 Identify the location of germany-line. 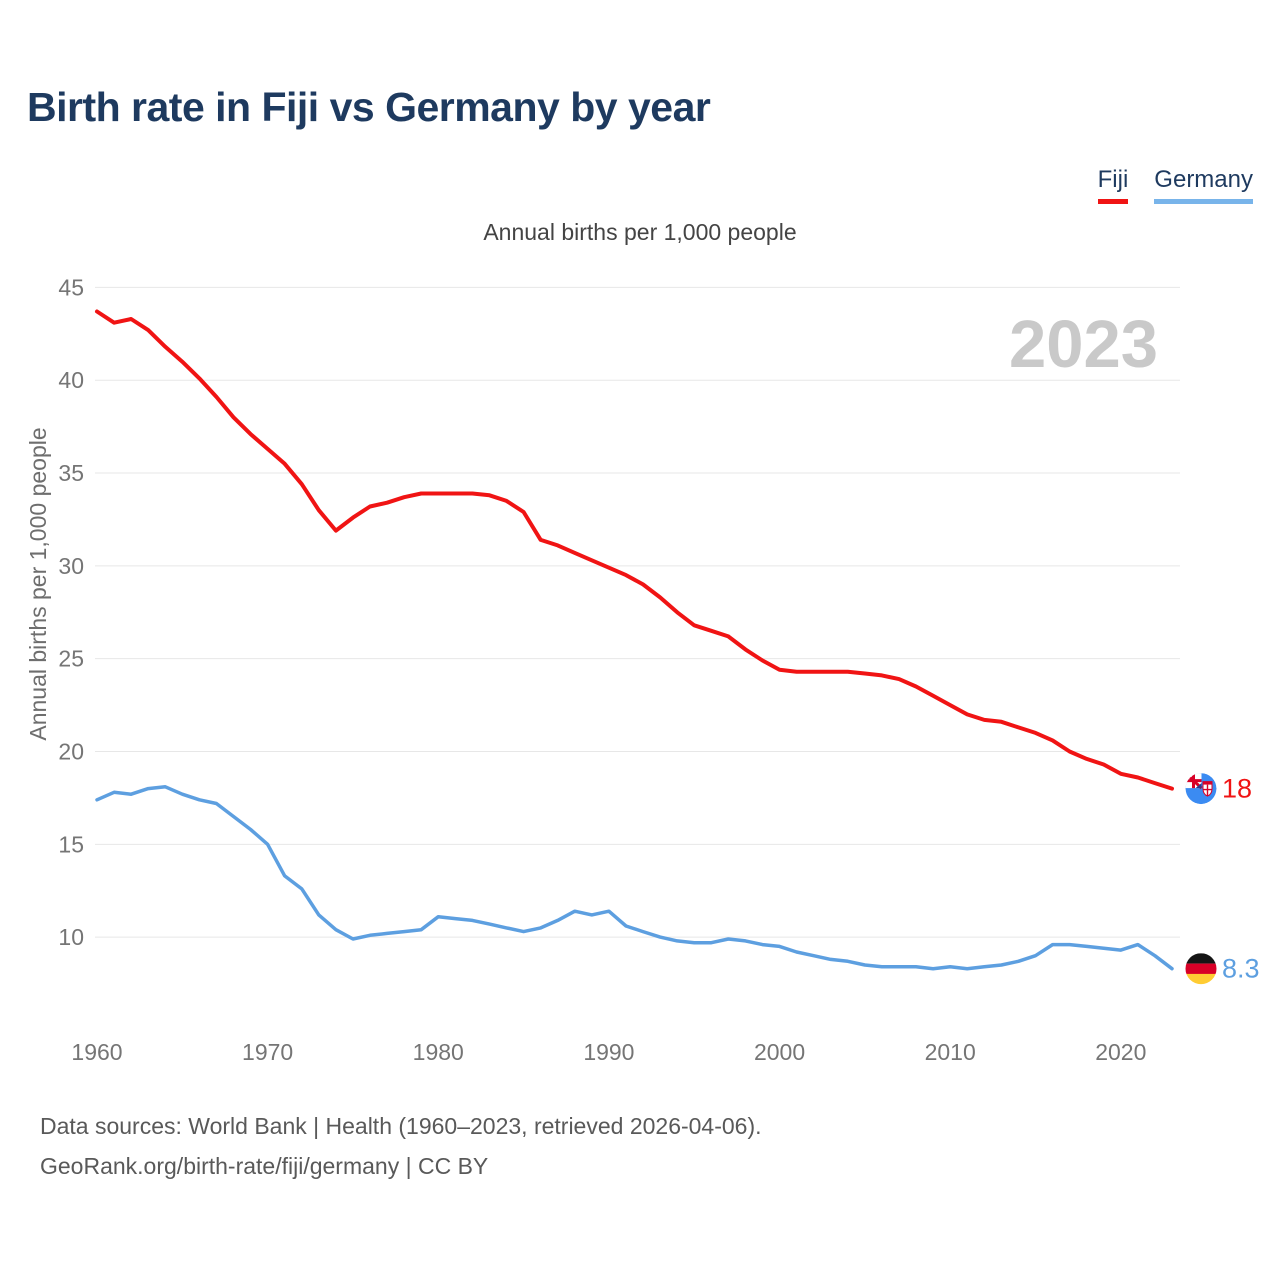
(634, 878).